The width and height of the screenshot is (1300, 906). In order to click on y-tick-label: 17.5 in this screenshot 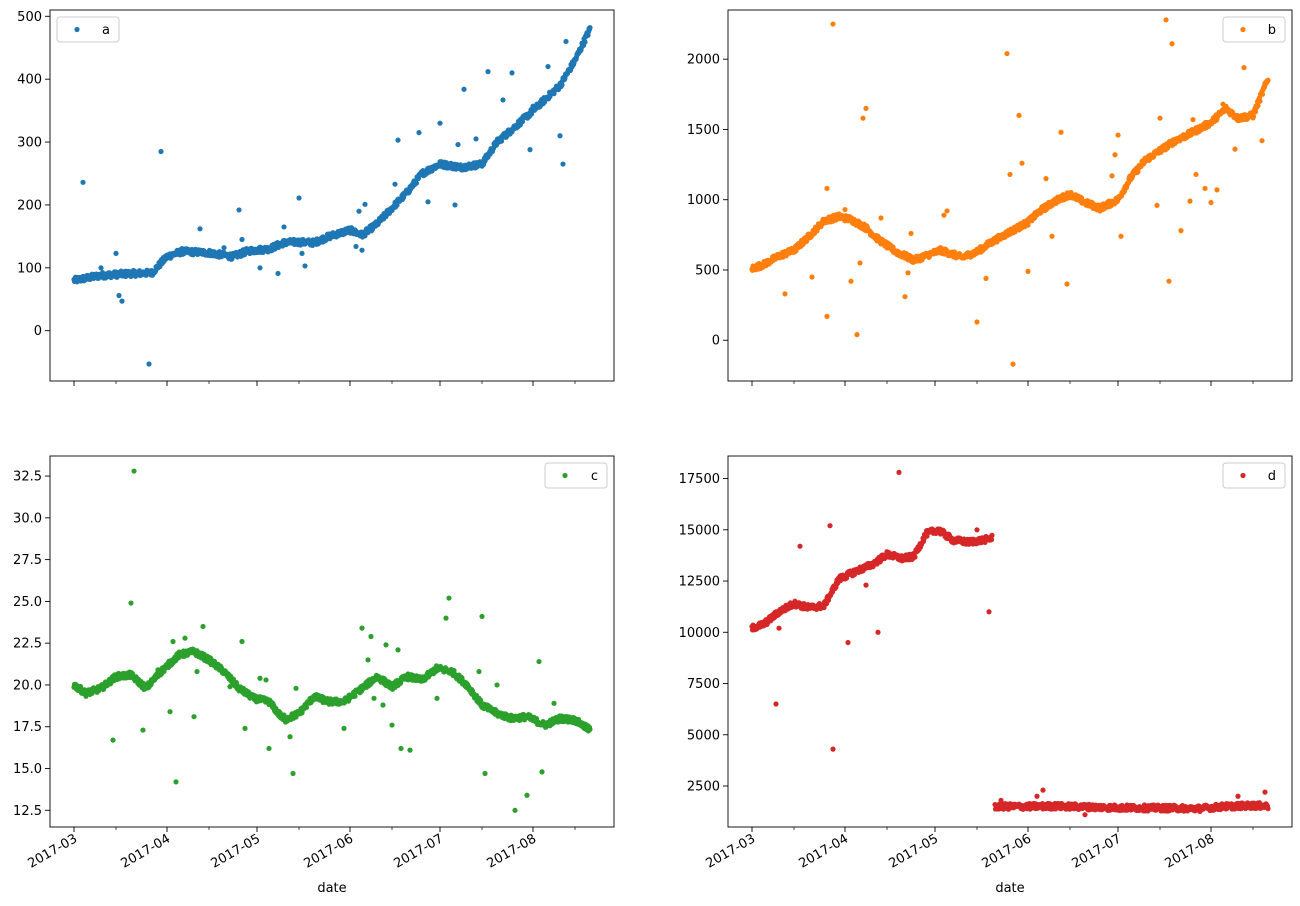, I will do `click(27, 727)`.